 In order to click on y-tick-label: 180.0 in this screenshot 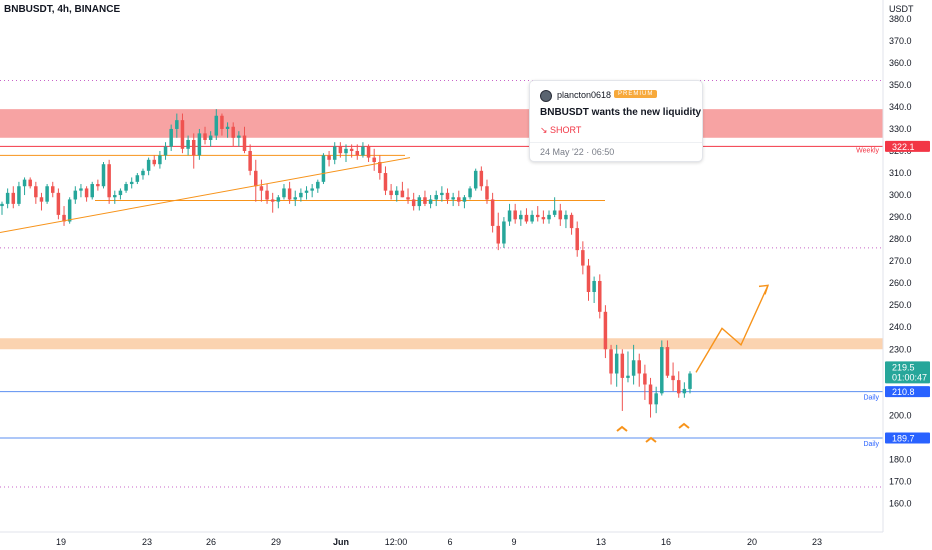, I will do `click(900, 459)`.